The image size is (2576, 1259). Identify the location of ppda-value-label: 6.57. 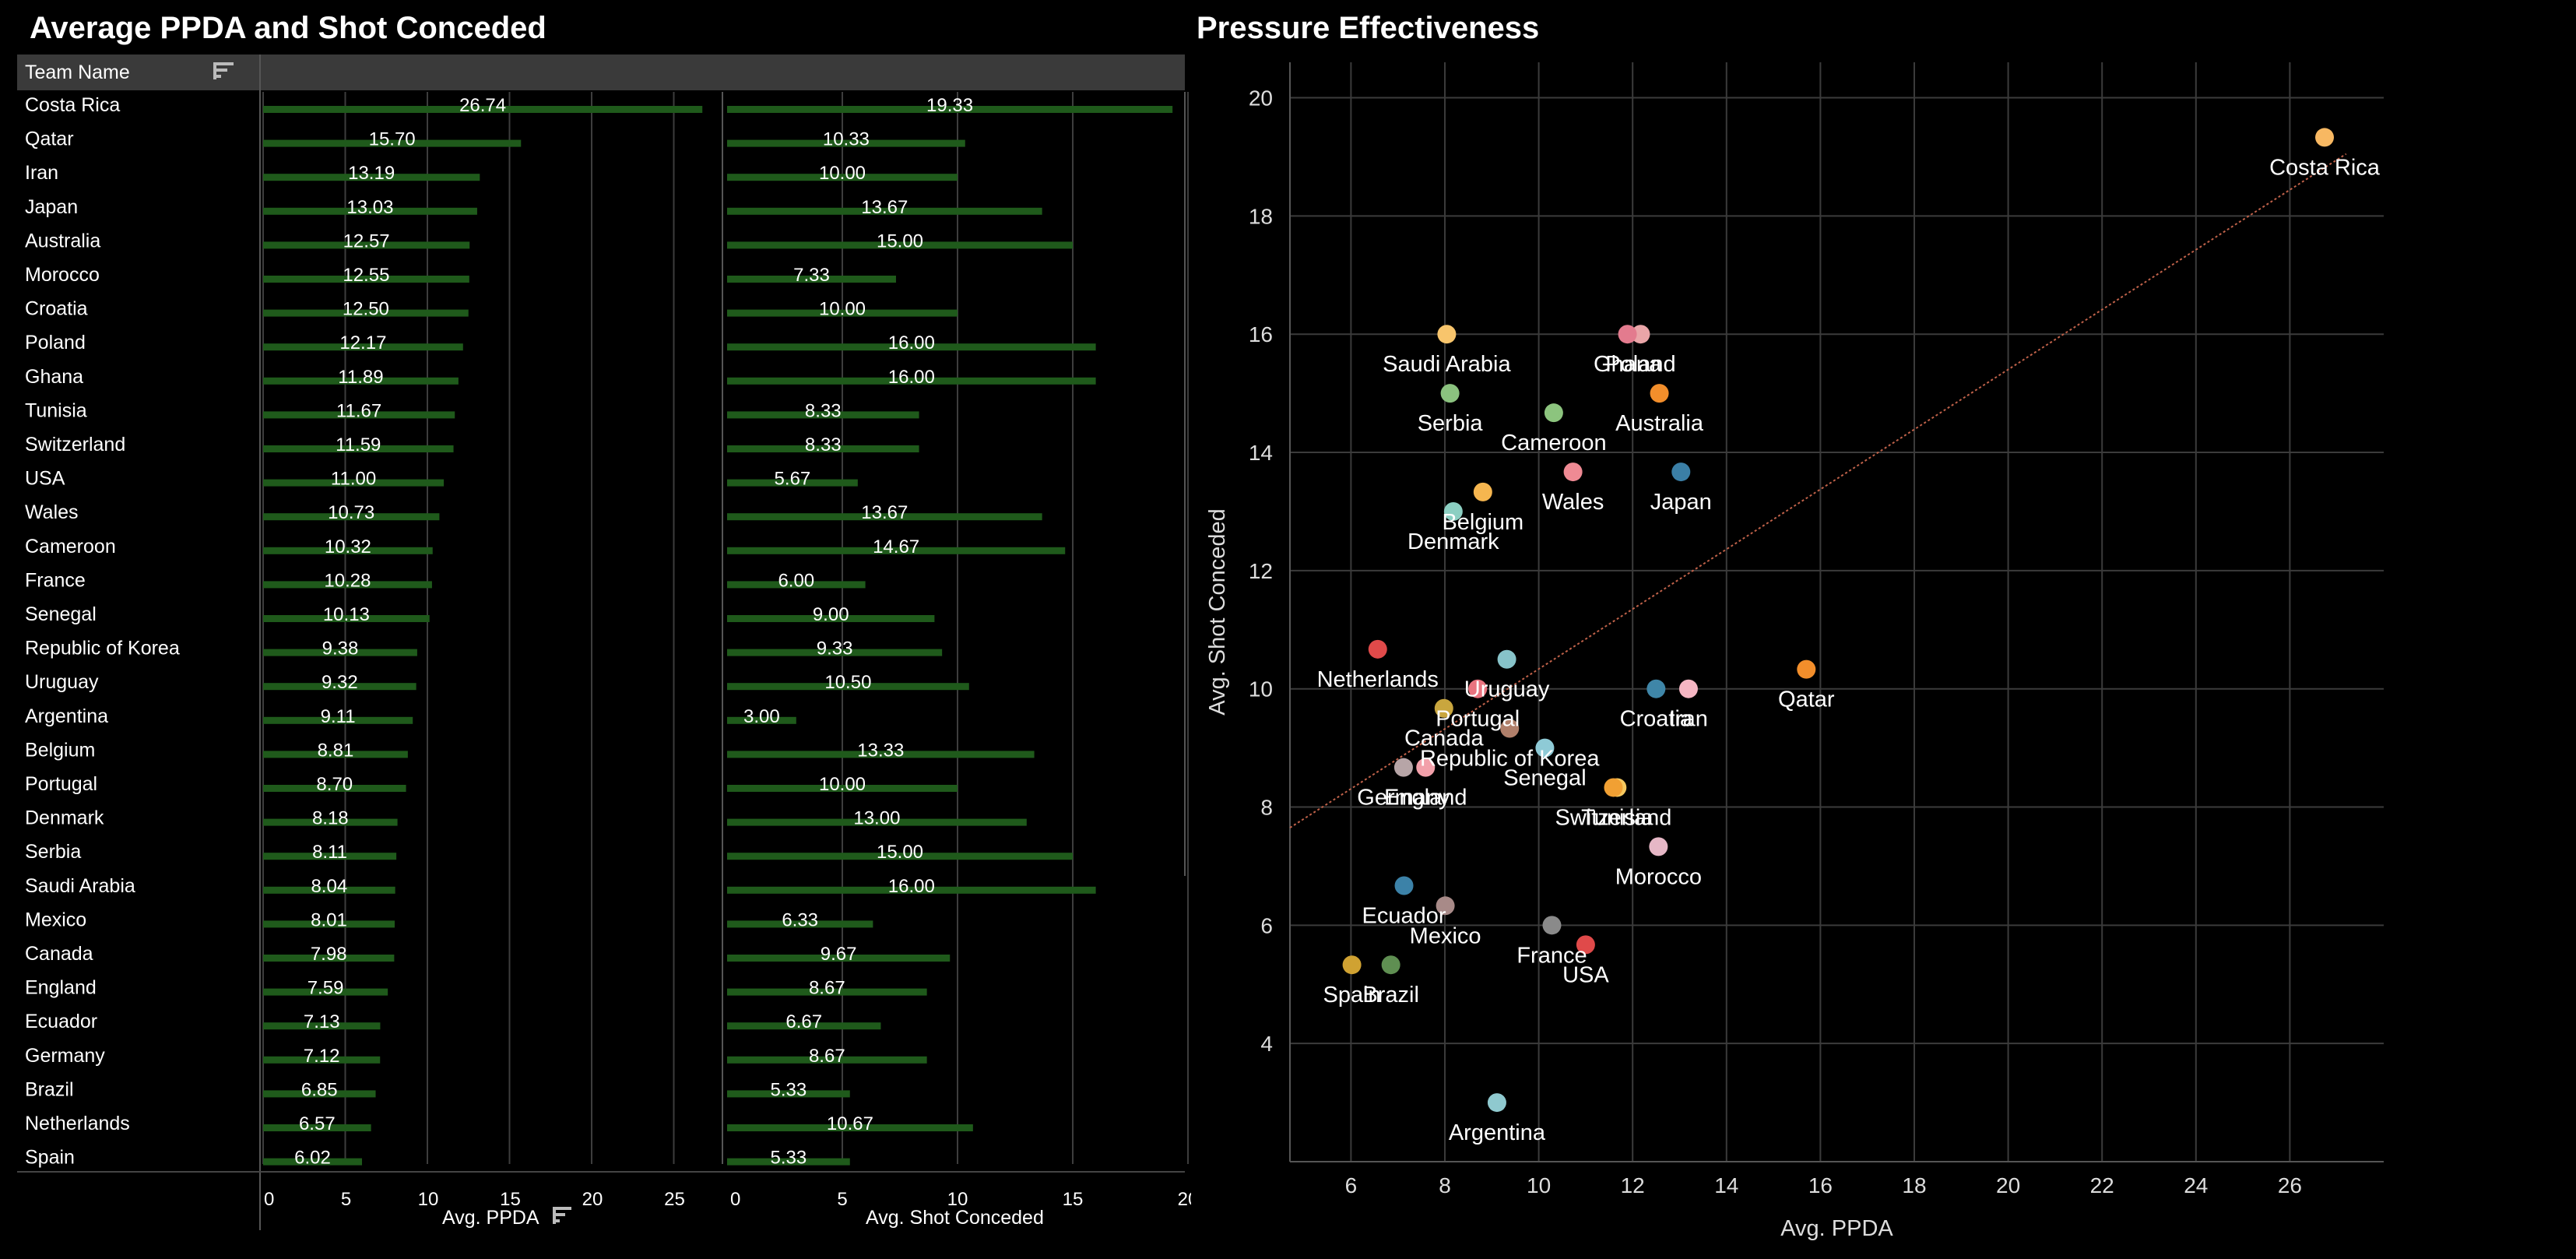
(318, 1123).